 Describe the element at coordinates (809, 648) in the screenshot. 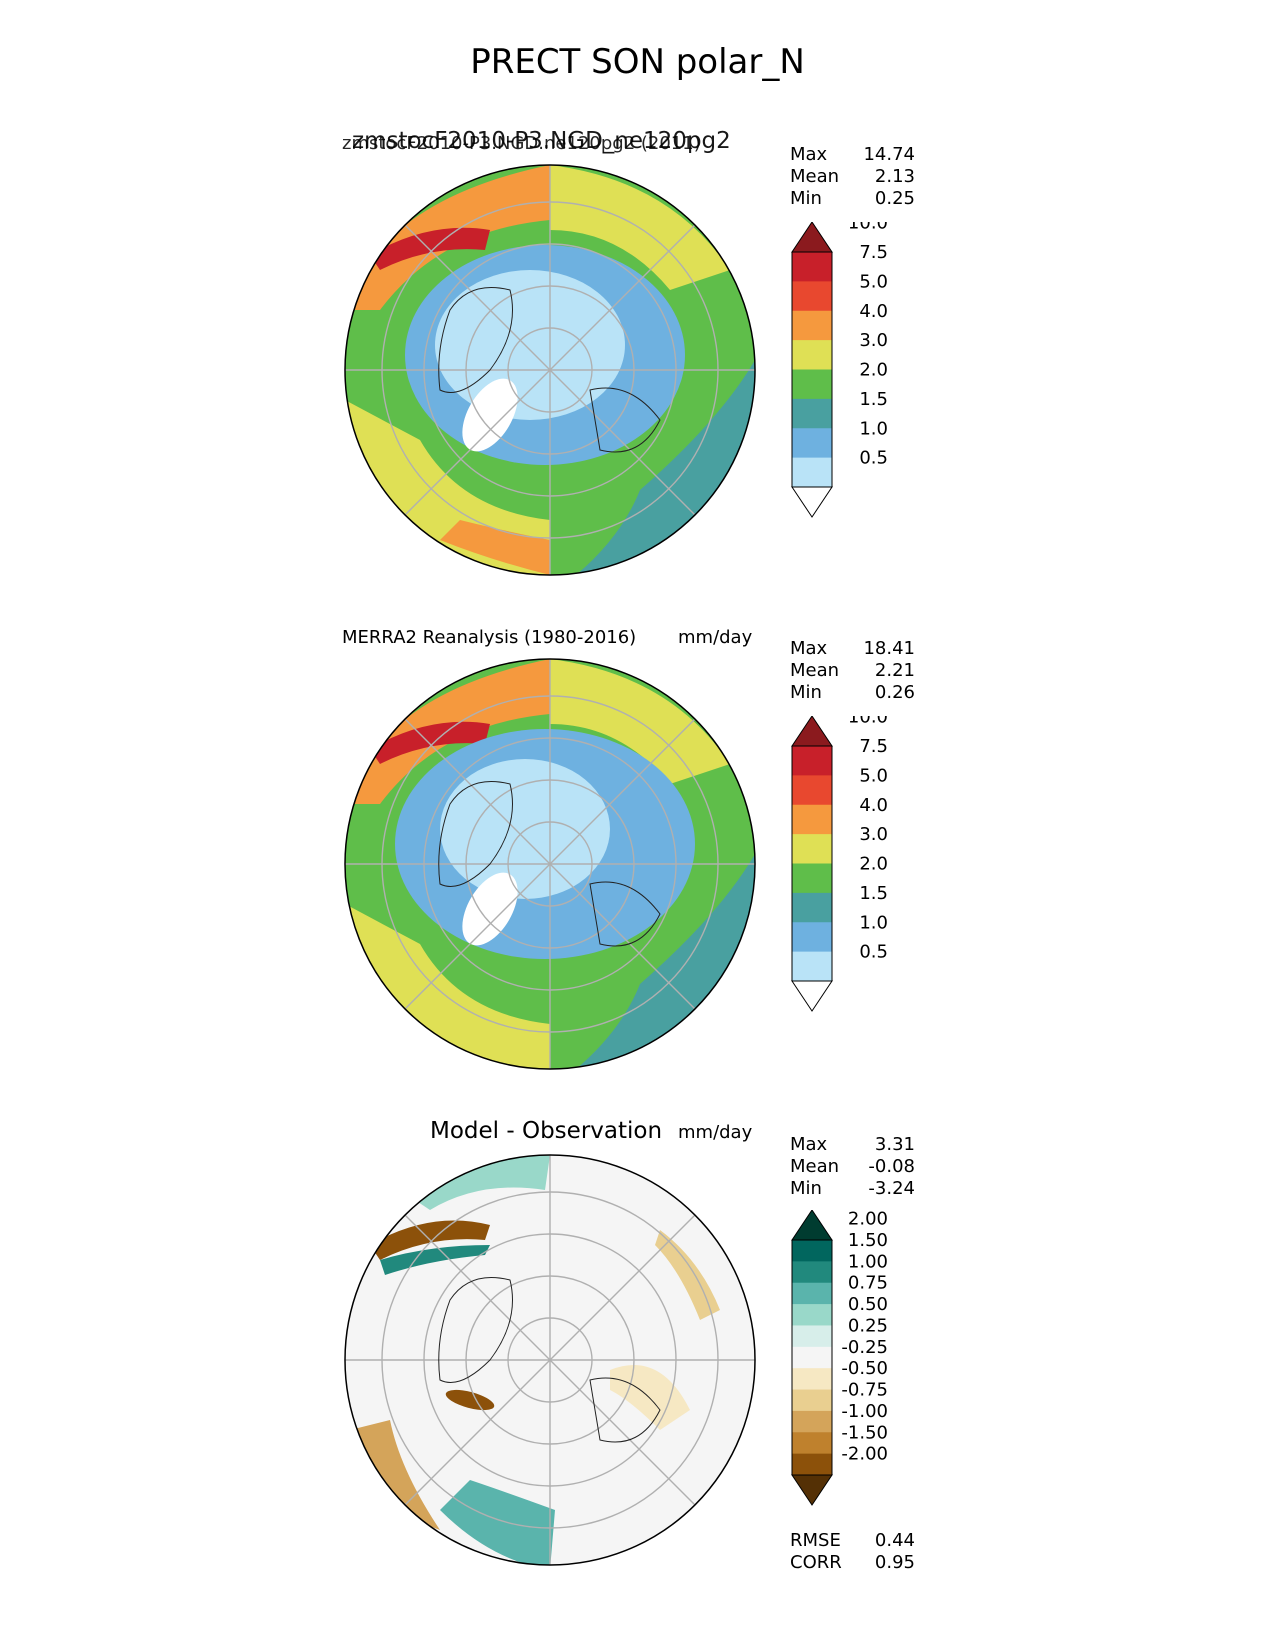

I see `panel2-max-label: Max` at that location.